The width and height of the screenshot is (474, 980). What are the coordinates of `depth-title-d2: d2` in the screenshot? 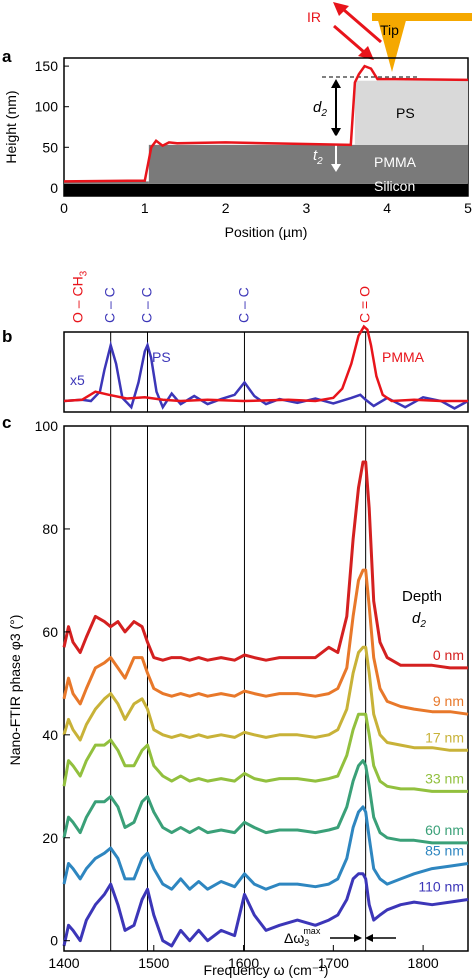 It's located at (419, 620).